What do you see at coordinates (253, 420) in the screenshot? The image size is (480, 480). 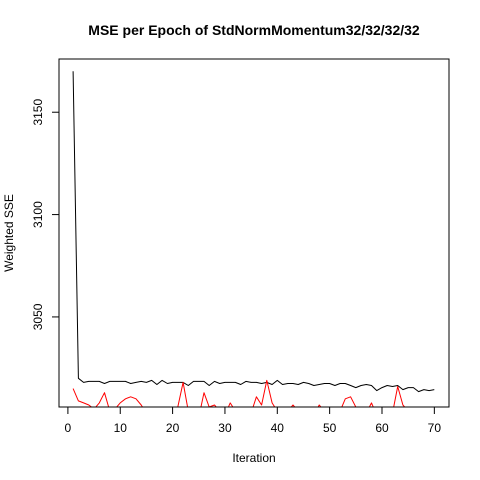 I see `x-axis: 0 10 20 30 40 50 60 70` at bounding box center [253, 420].